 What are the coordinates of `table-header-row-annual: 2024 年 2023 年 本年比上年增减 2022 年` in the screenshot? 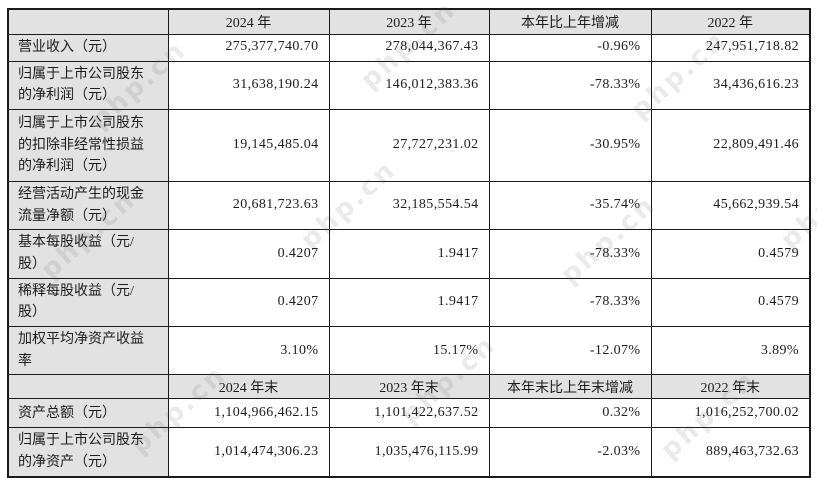 It's located at (409, 21).